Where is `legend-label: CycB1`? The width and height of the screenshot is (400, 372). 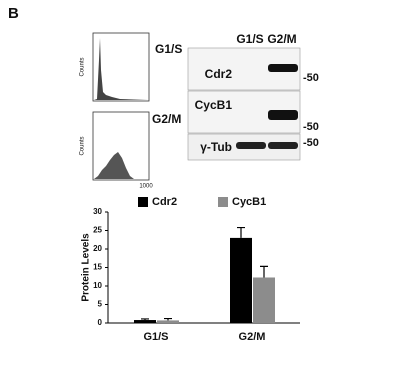
legend-label: CycB1 is located at coordinates (249, 202).